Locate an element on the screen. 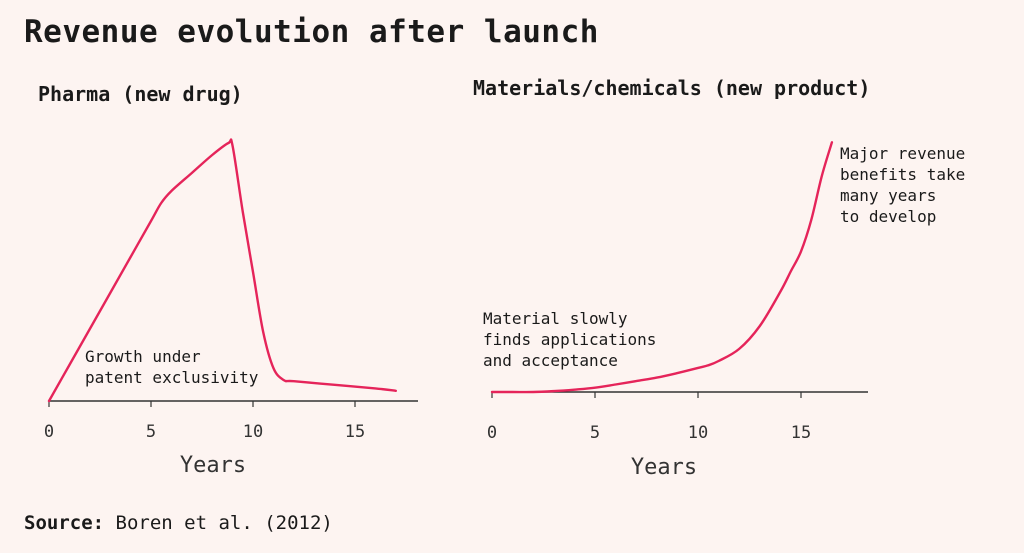 Image resolution: width=1024 pixels, height=553 pixels. annotation-line: many years is located at coordinates (888, 195).